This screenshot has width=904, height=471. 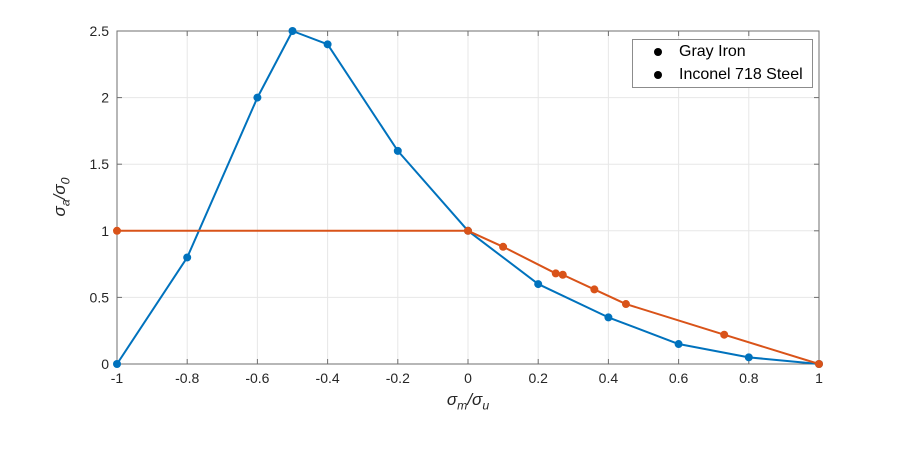 I want to click on y-tick-label: 1.5, so click(x=100, y=164).